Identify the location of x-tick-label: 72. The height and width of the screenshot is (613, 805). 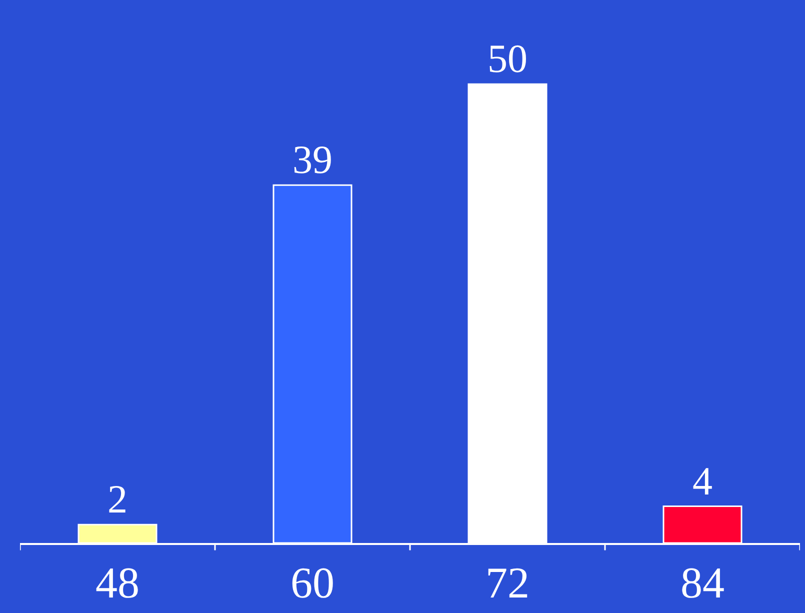
(508, 583).